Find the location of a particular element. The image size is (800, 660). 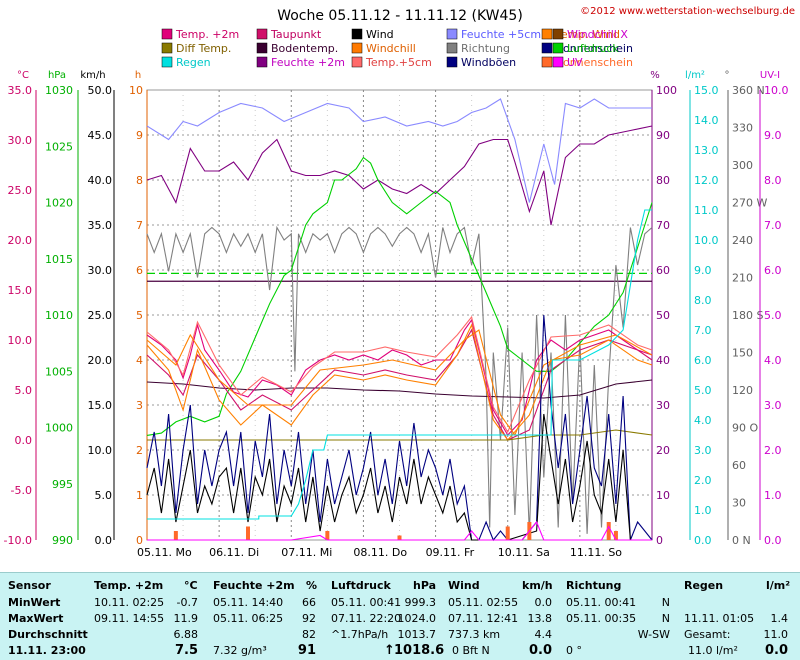

x-tick-label: 11.11. So is located at coordinates (596, 552).